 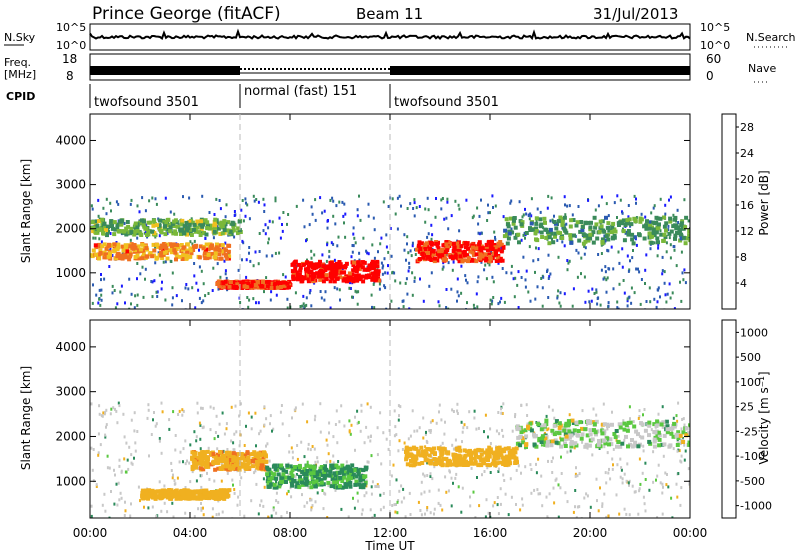 I want to click on colorbar-tick-label: 16, so click(x=747, y=205).